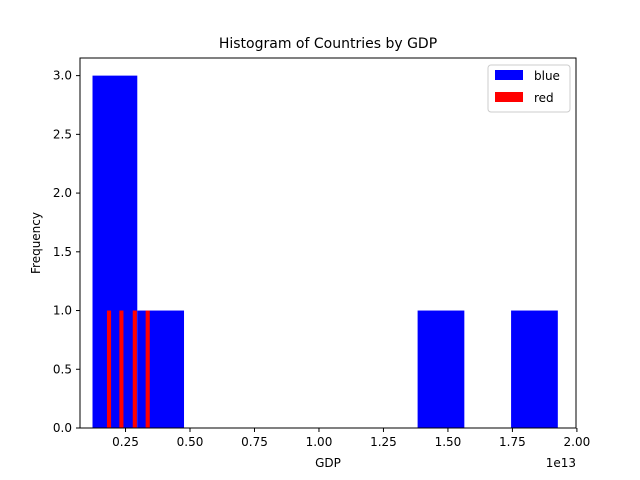  What do you see at coordinates (62, 76) in the screenshot?
I see `y-tick-label: 3.0` at bounding box center [62, 76].